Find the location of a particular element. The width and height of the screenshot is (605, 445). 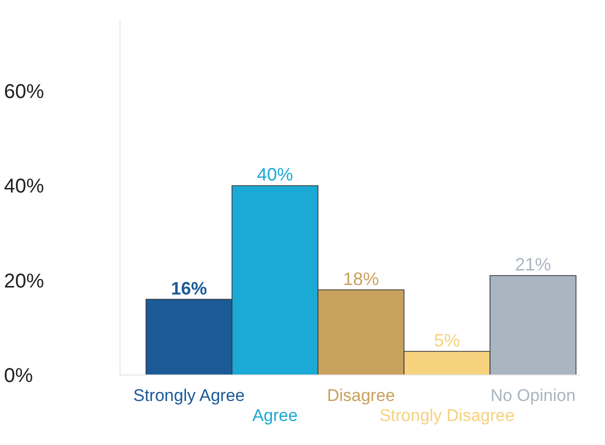

y-tick-label: 40% is located at coordinates (24, 187).